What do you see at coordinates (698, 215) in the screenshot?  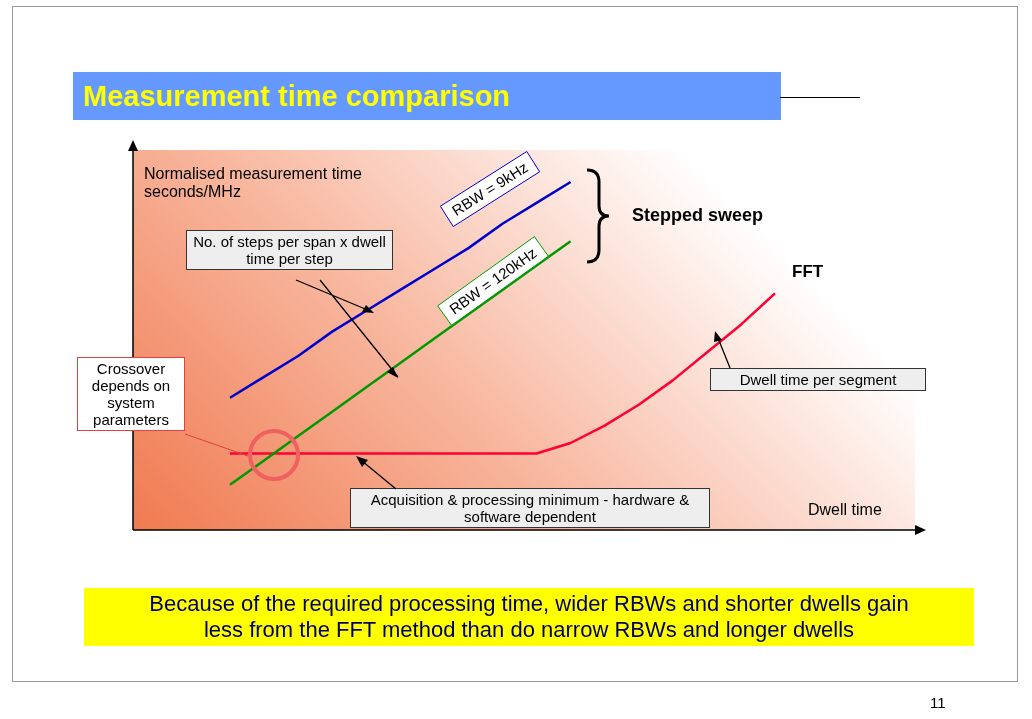 I see `annotation: Stepped sweep` at bounding box center [698, 215].